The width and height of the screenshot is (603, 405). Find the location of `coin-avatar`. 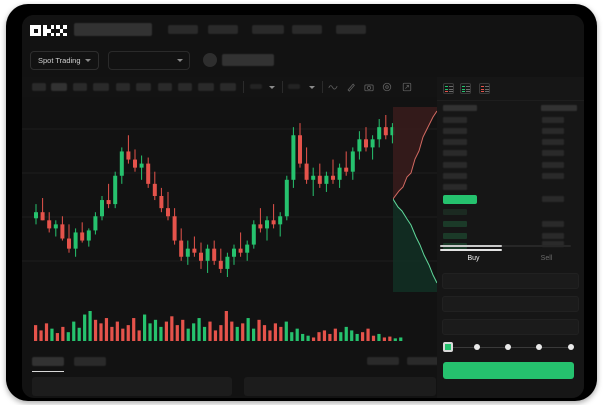

coin-avatar is located at coordinates (210, 60).